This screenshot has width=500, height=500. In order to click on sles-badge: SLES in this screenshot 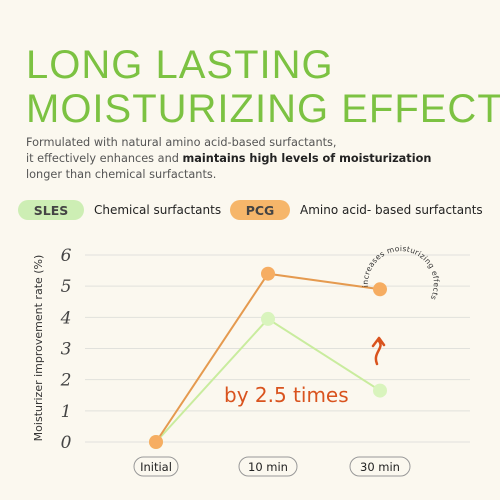, I will do `click(51, 210)`.